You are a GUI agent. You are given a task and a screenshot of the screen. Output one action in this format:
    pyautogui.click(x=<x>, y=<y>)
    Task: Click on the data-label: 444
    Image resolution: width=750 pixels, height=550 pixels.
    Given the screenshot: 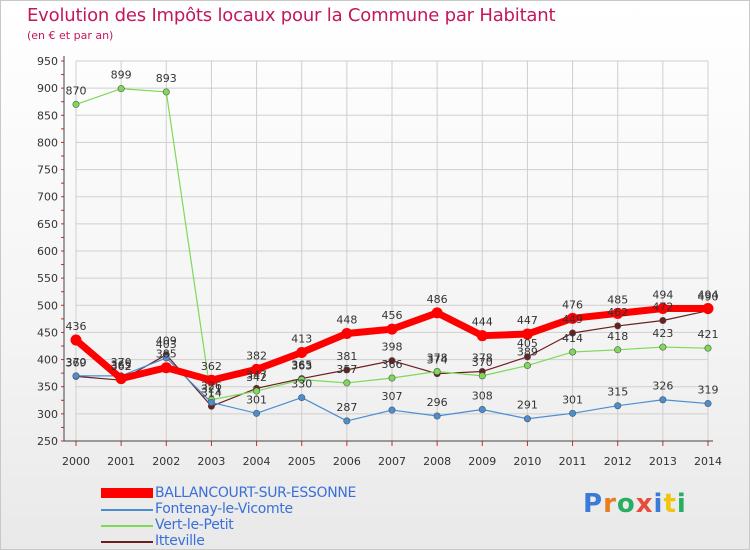 What is the action you would take?
    pyautogui.click(x=482, y=322)
    